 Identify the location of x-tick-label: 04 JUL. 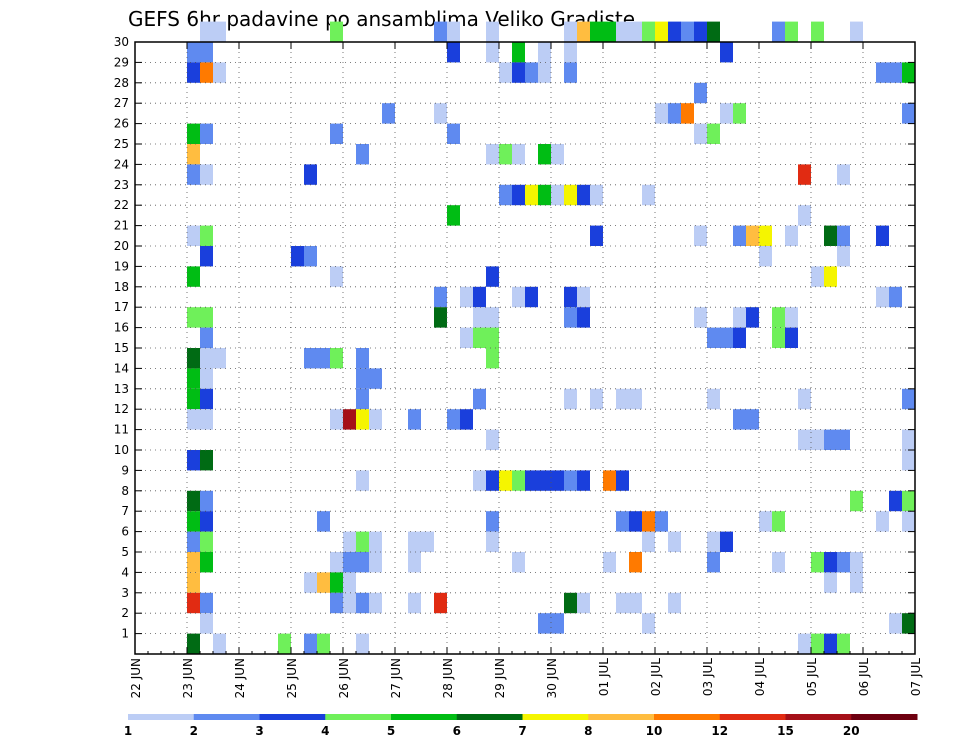
(760, 677).